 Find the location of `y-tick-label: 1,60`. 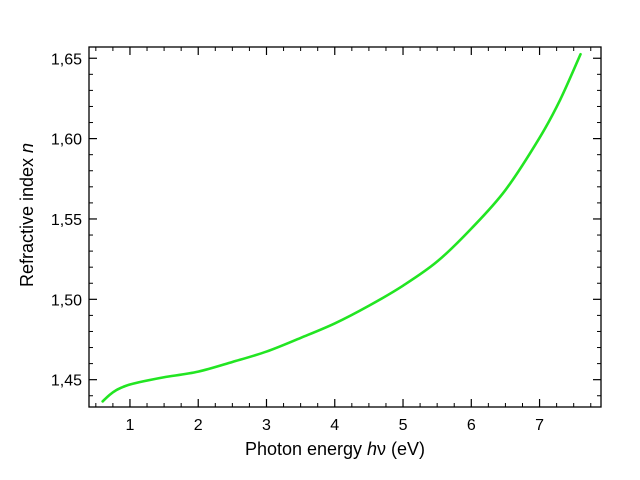

y-tick-label: 1,60 is located at coordinates (66, 140).